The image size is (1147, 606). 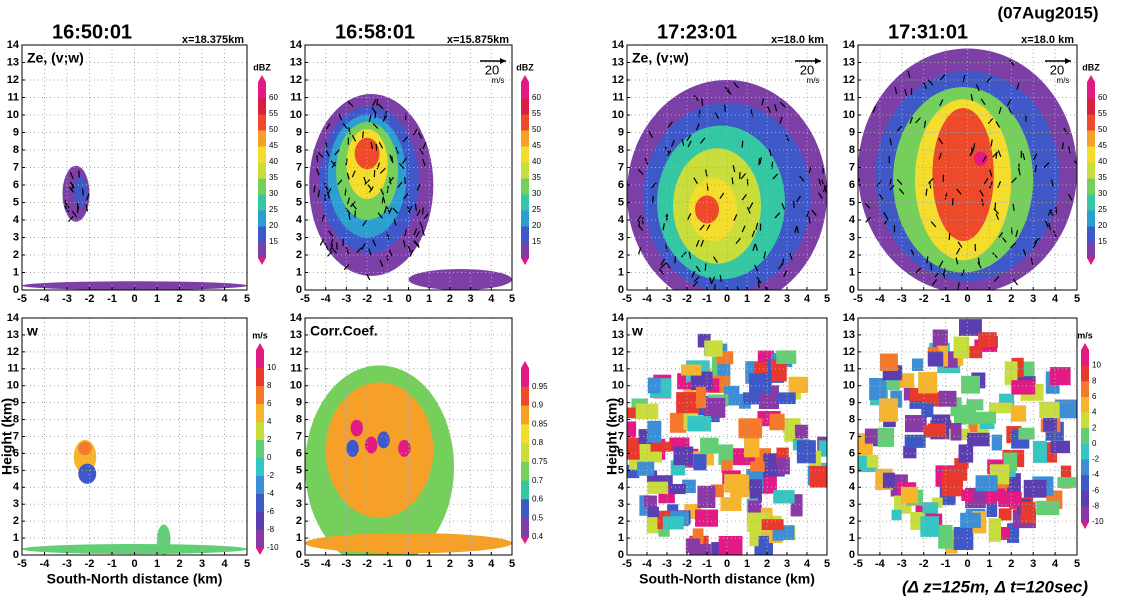 I want to click on colorbar-tick-label: 0.8, so click(x=538, y=442).